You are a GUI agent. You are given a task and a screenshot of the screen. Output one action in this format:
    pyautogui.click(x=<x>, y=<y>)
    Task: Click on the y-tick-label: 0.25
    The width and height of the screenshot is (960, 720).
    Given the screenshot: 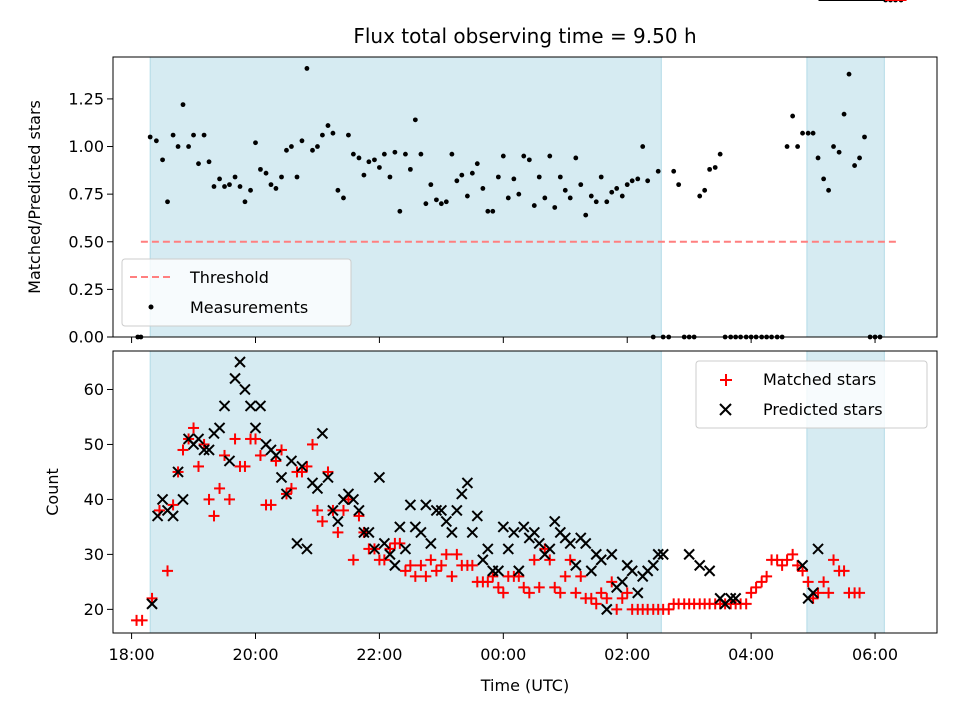 What is the action you would take?
    pyautogui.click(x=86, y=289)
    